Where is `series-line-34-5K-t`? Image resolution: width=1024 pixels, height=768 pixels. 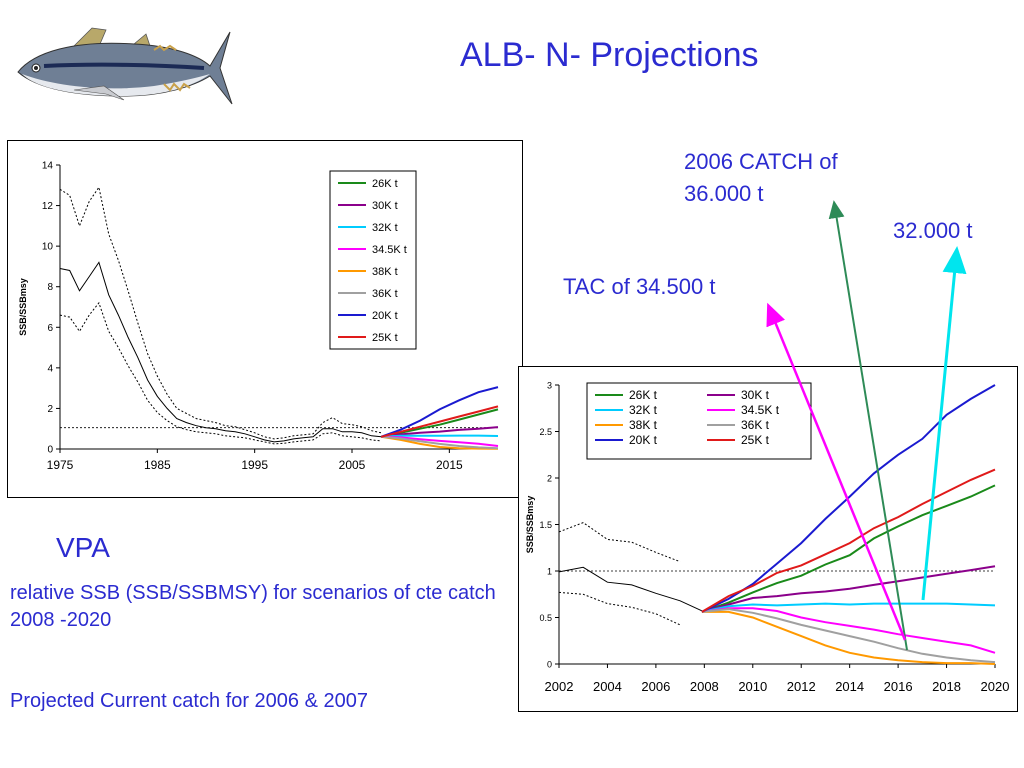 series-line-34-5K-t is located at coordinates (440, 441).